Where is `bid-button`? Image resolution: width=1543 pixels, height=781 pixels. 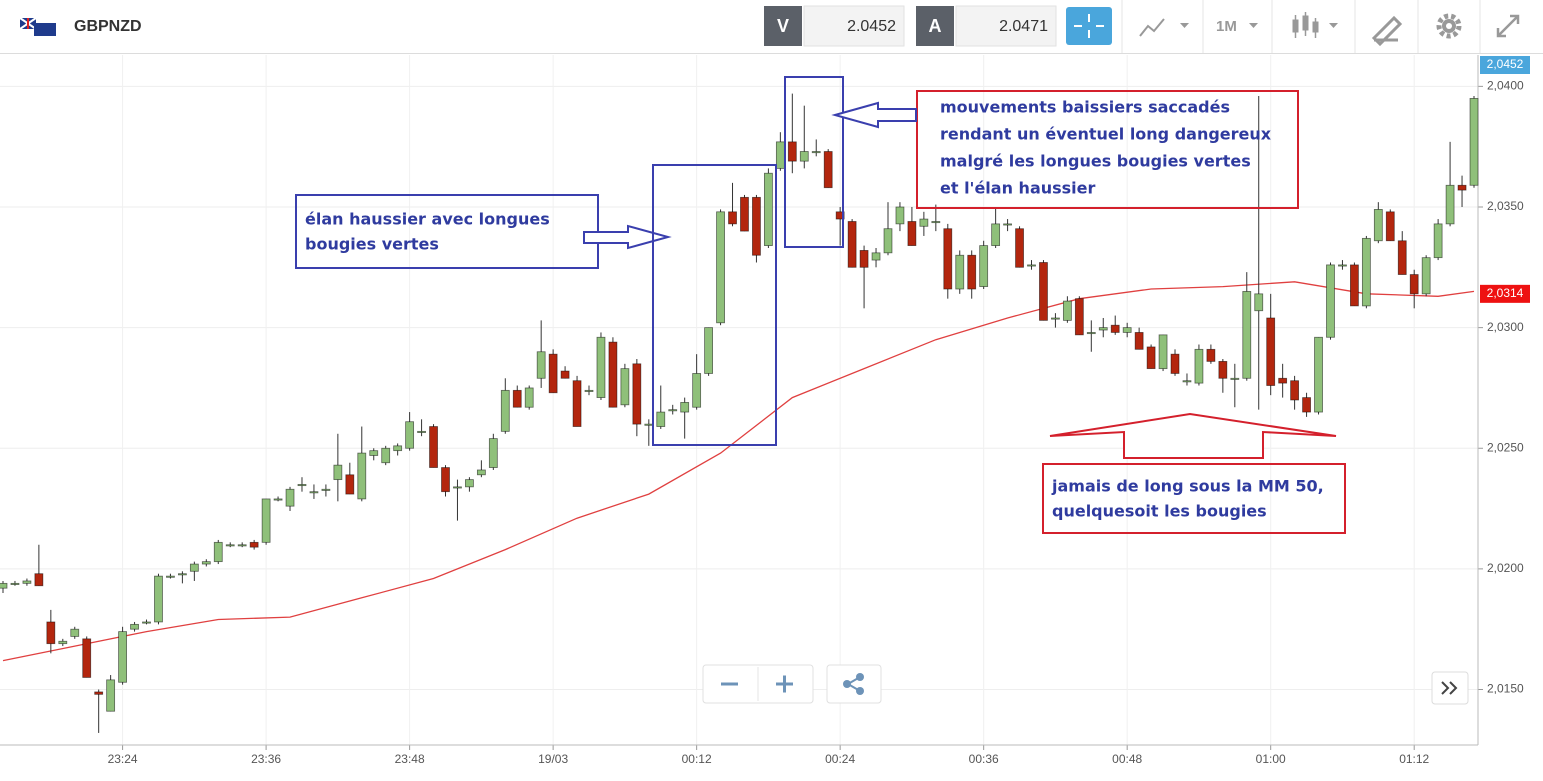 bid-button is located at coordinates (783, 26).